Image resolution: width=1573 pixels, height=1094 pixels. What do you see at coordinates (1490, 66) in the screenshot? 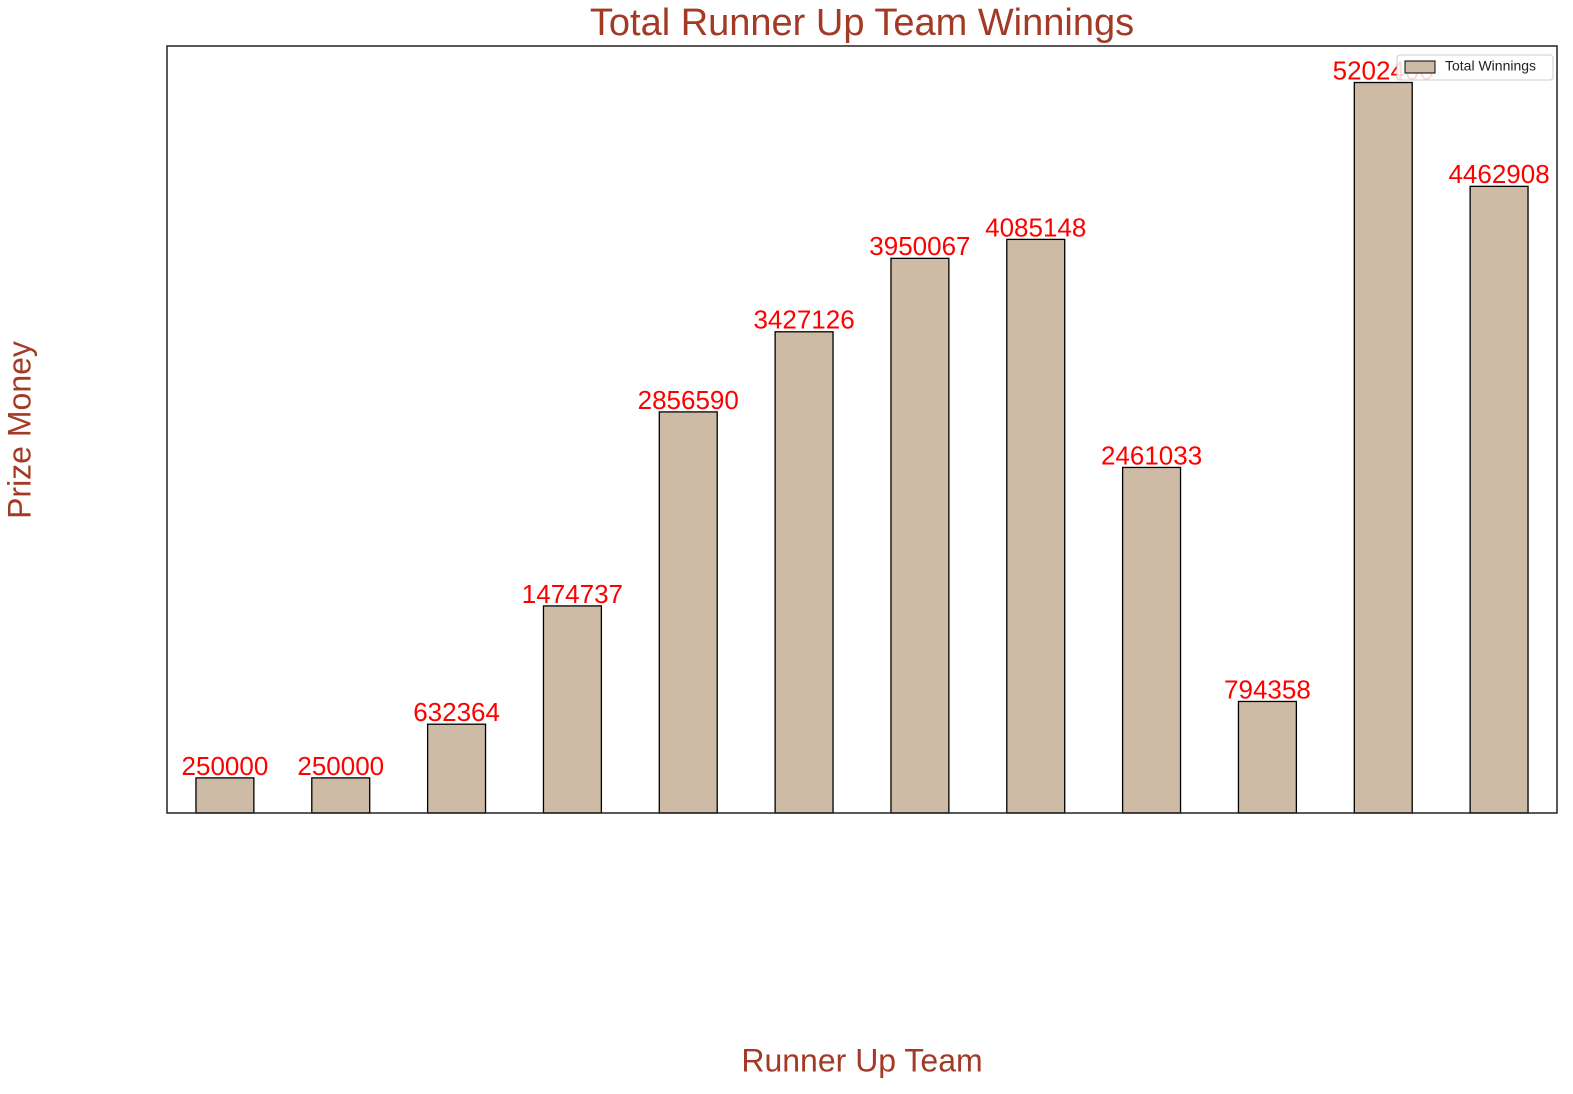
I see `legend-label: Total Winnings` at bounding box center [1490, 66].